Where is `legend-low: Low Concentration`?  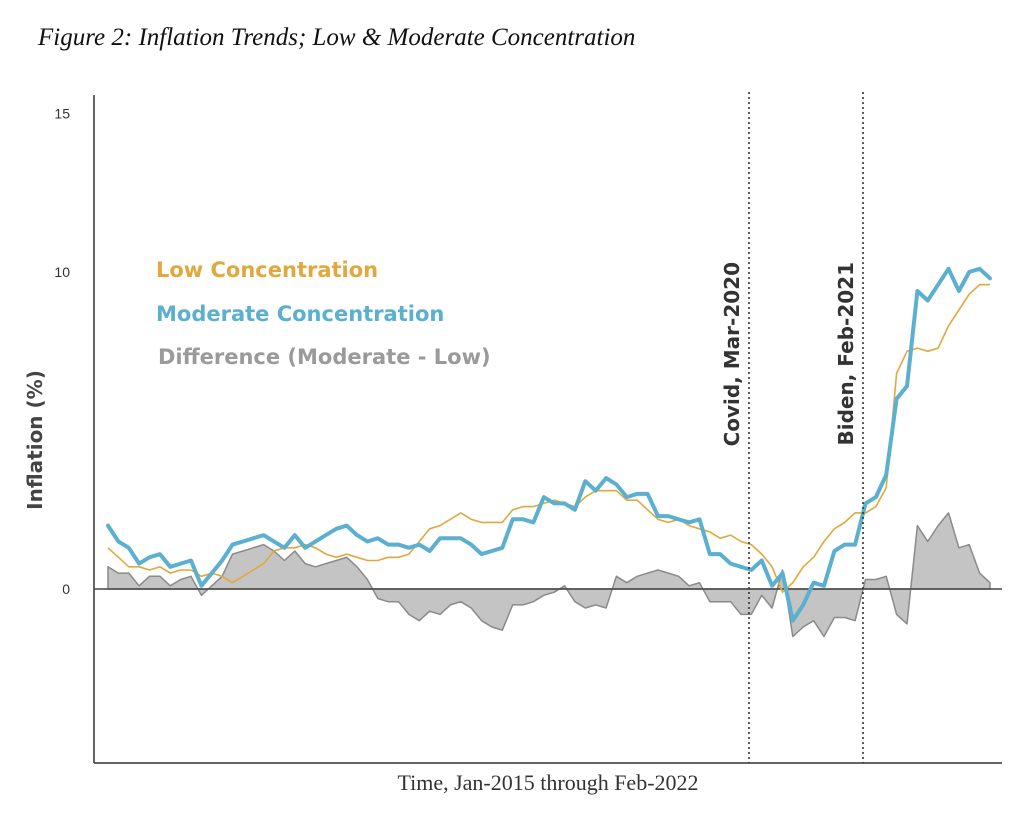 legend-low: Low Concentration is located at coordinates (267, 270).